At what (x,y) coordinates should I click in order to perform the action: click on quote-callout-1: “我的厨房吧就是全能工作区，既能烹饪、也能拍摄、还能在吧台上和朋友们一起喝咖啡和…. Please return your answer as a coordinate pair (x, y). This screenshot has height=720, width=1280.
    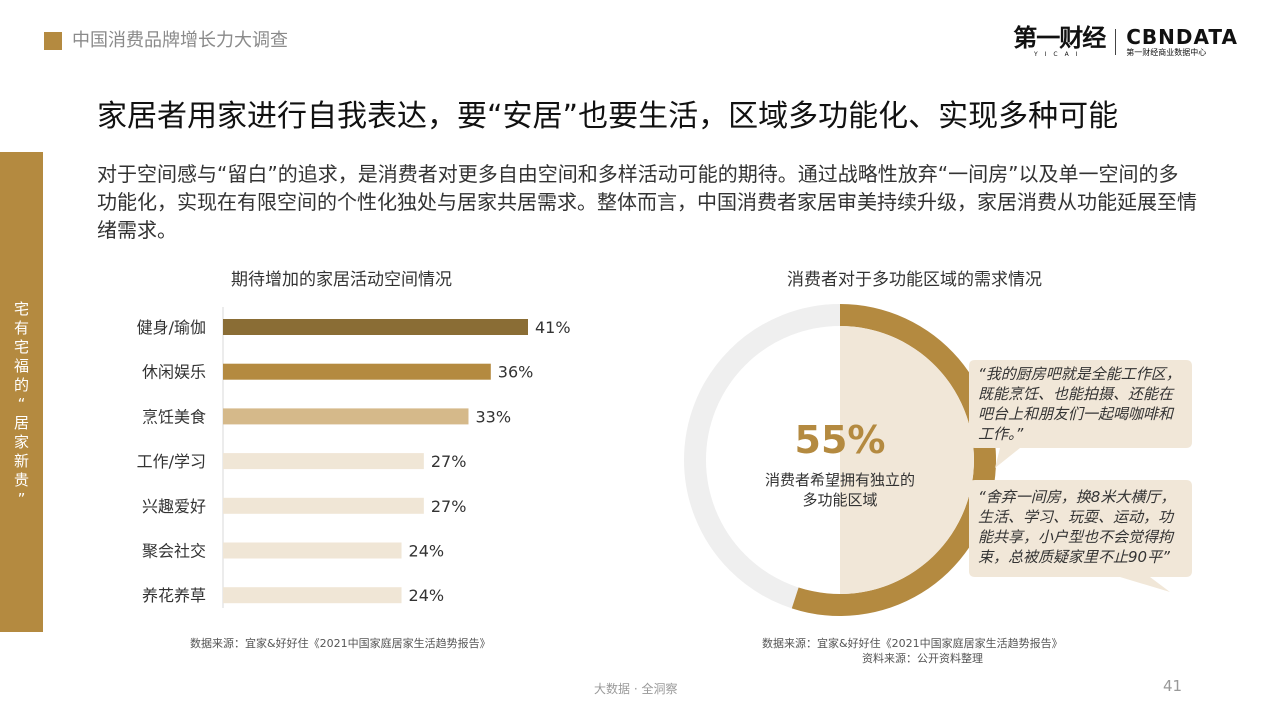
    Looking at the image, I should click on (1079, 404).